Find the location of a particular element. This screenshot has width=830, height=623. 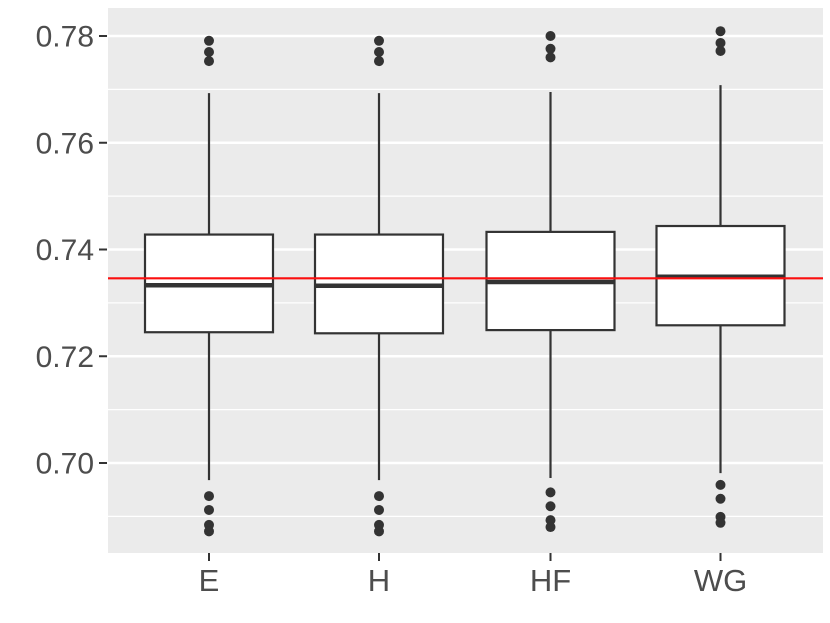

x-axis-tick-label: HF is located at coordinates (550, 580).